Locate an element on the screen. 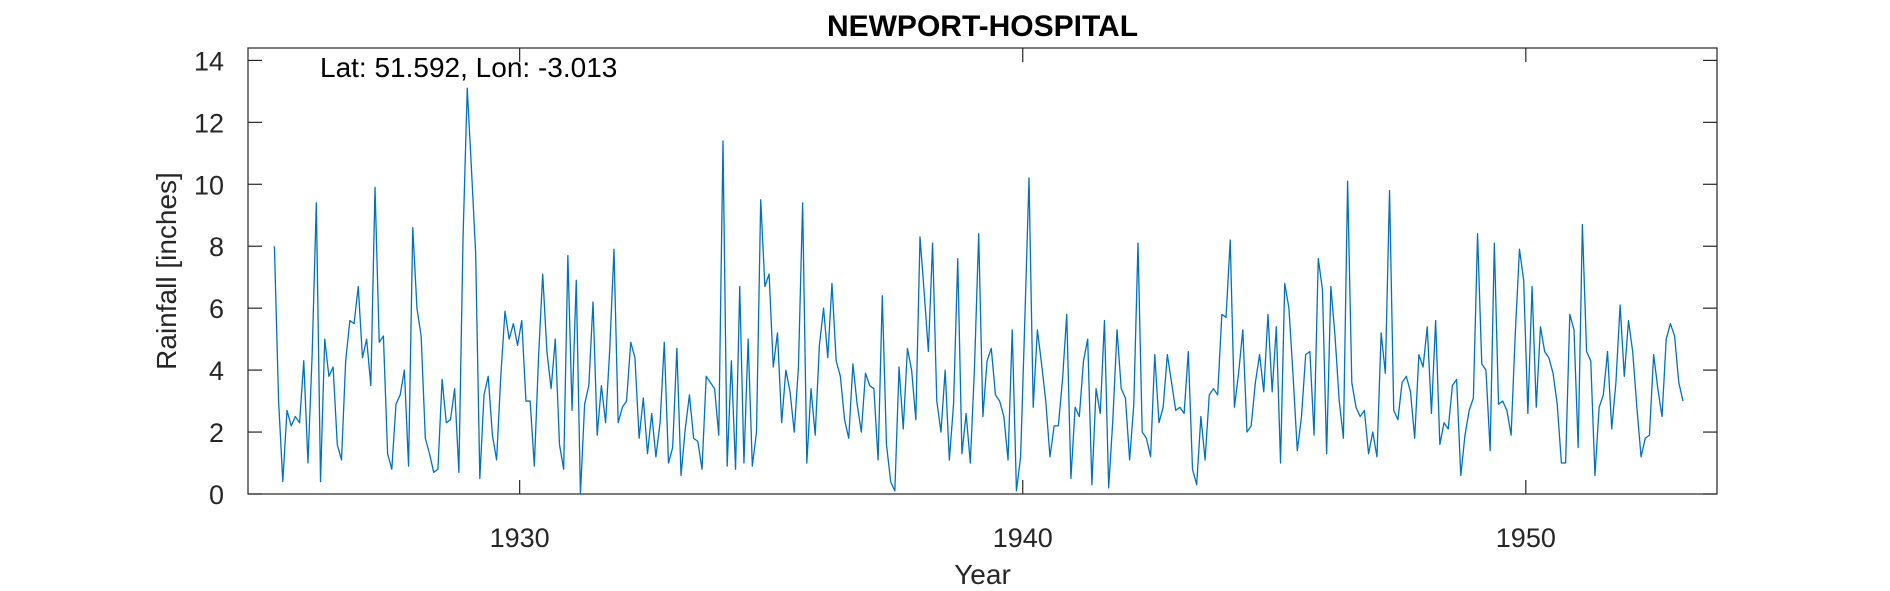  y-tick-label: 8 is located at coordinates (216, 247).